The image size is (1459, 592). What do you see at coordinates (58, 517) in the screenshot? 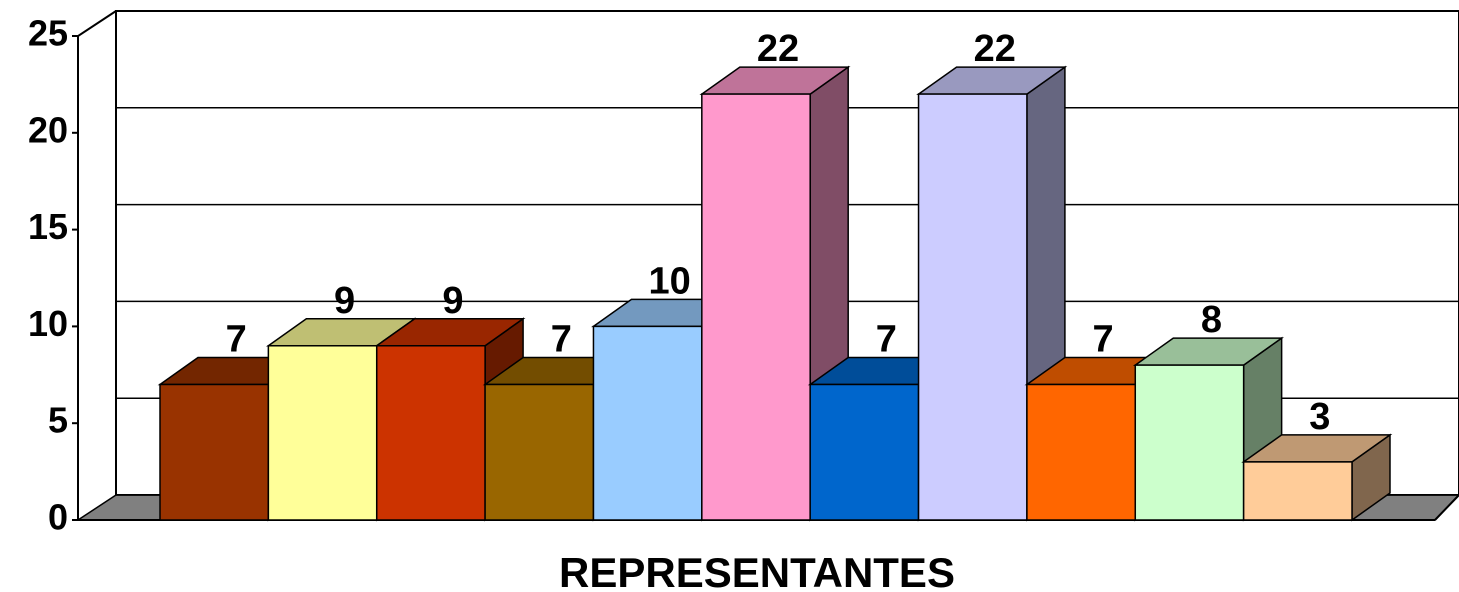
I see `y-tick-label: 0` at bounding box center [58, 517].